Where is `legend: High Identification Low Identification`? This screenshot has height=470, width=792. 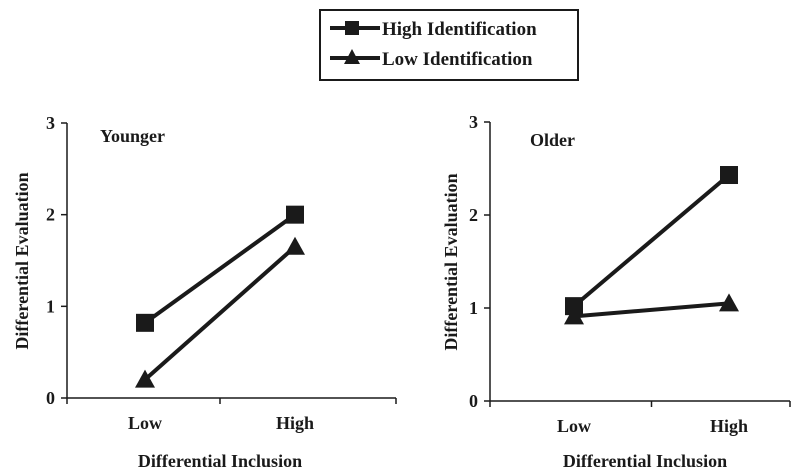
legend: High Identification Low Identification is located at coordinates (449, 45).